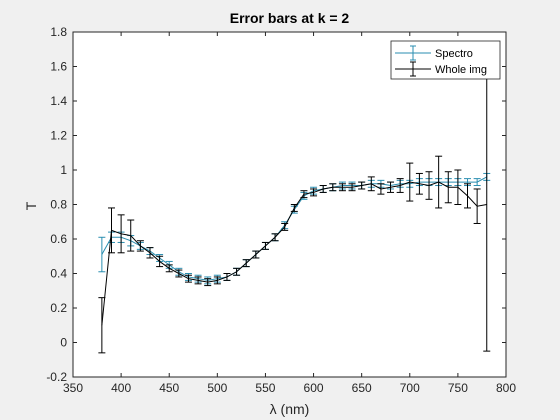 The image size is (560, 420). What do you see at coordinates (454, 54) in the screenshot?
I see `legend-label-spectro: Spectro` at bounding box center [454, 54].